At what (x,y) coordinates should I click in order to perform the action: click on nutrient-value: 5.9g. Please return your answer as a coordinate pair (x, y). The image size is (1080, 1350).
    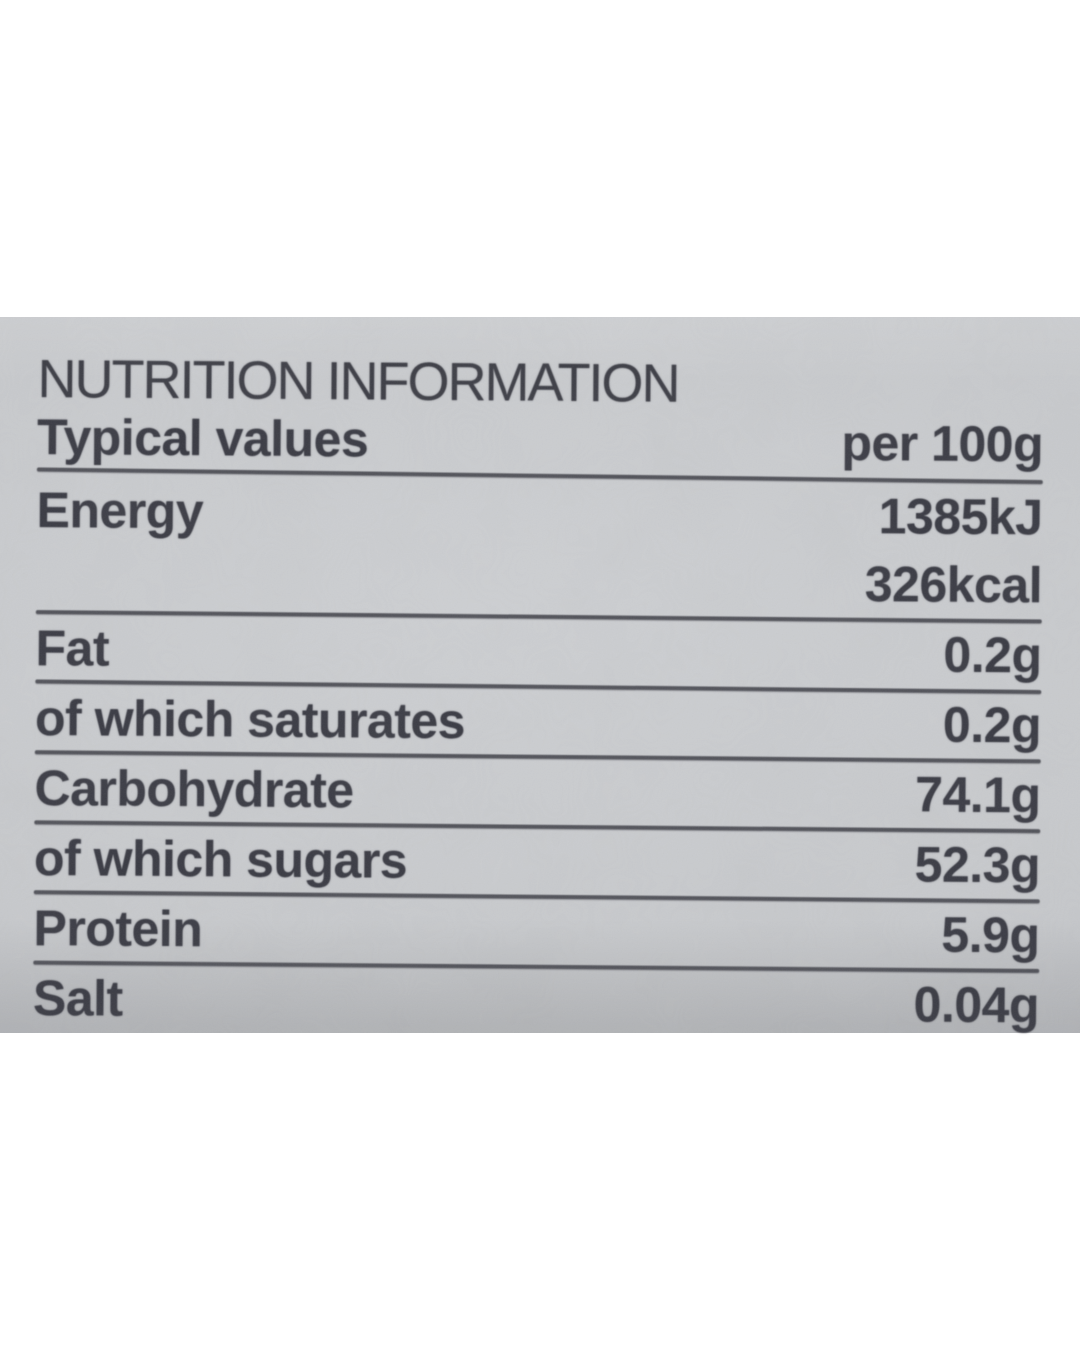
    Looking at the image, I should click on (990, 935).